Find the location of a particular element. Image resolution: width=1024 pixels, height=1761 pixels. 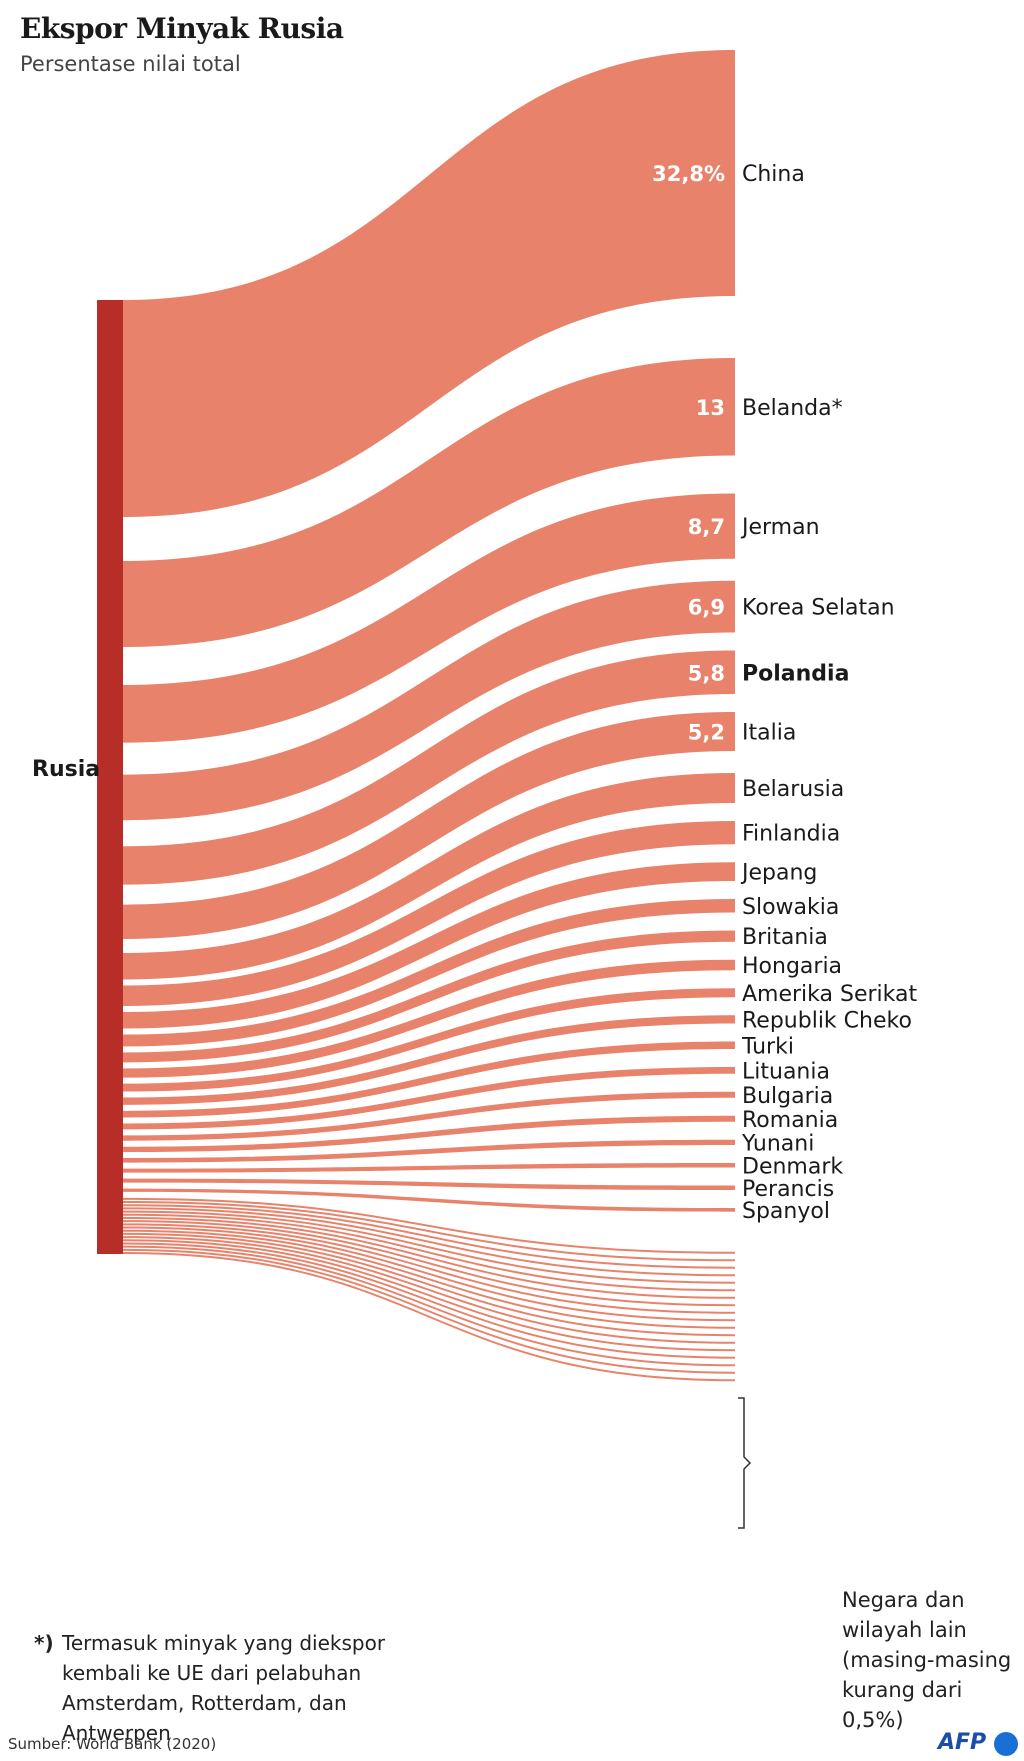

flow-jerman is located at coordinates (429, 618).